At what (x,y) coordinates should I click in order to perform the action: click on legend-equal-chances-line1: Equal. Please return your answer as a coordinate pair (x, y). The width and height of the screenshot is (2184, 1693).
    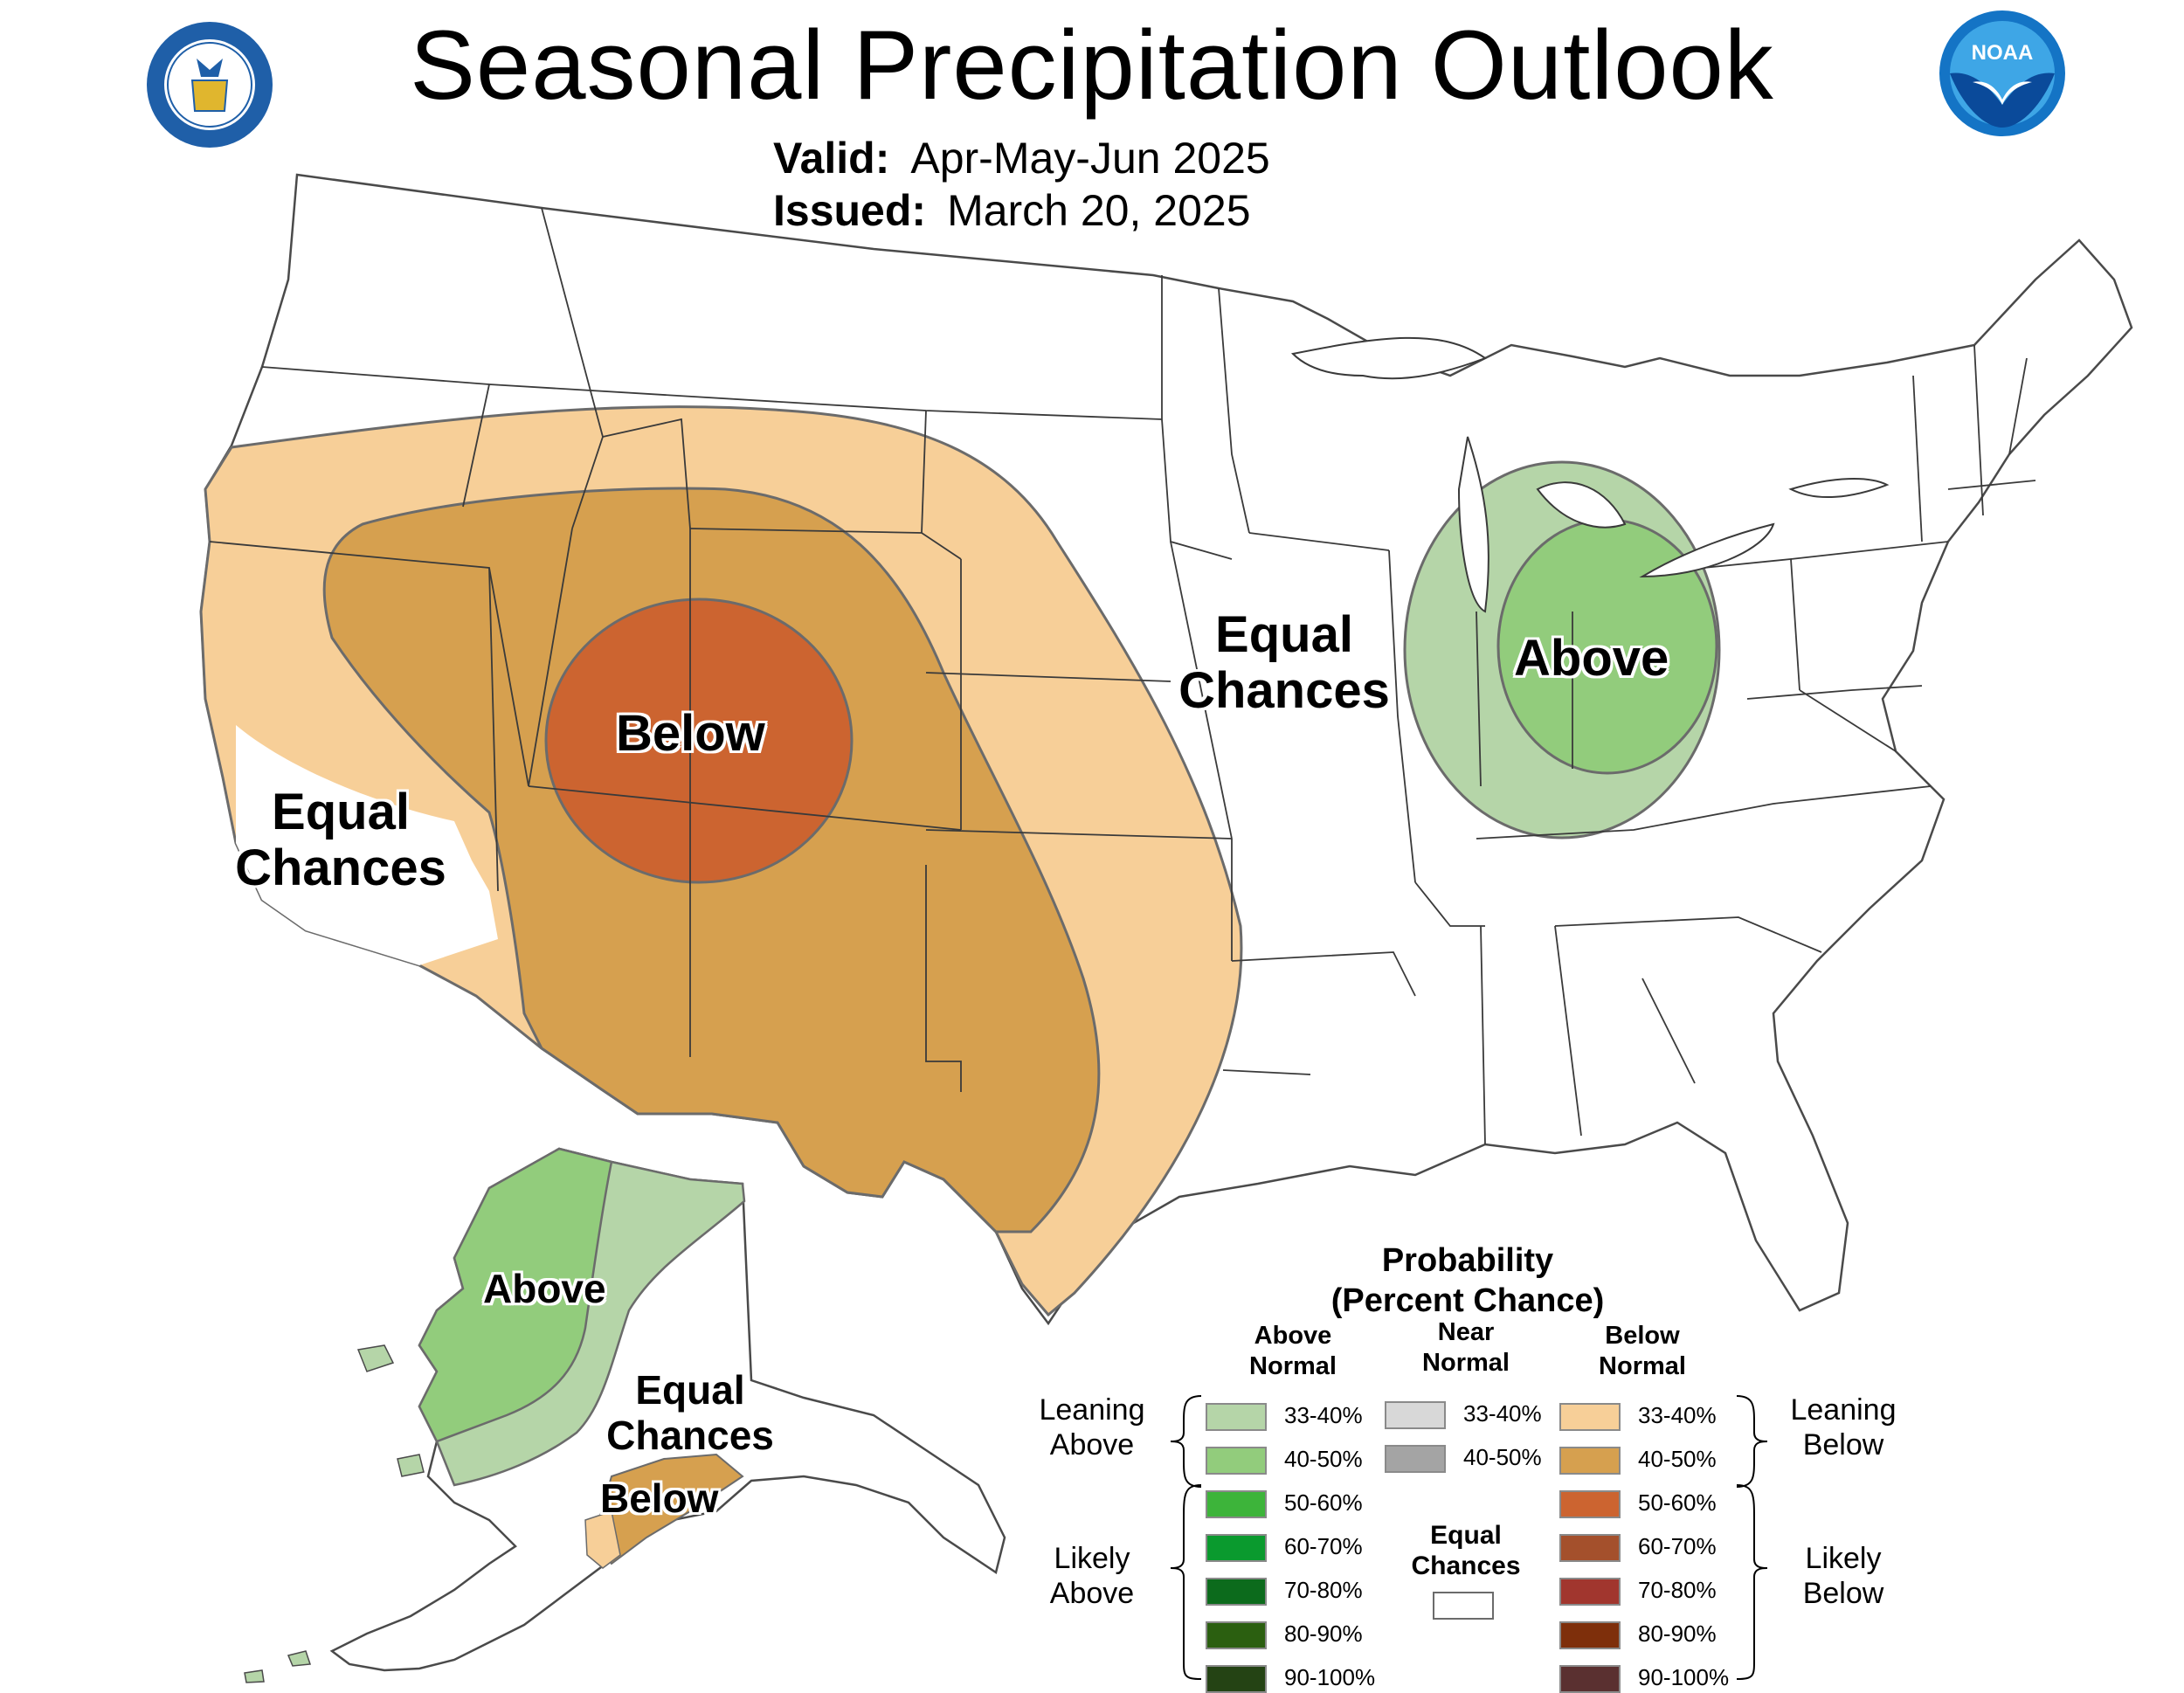
    Looking at the image, I should click on (1466, 1535).